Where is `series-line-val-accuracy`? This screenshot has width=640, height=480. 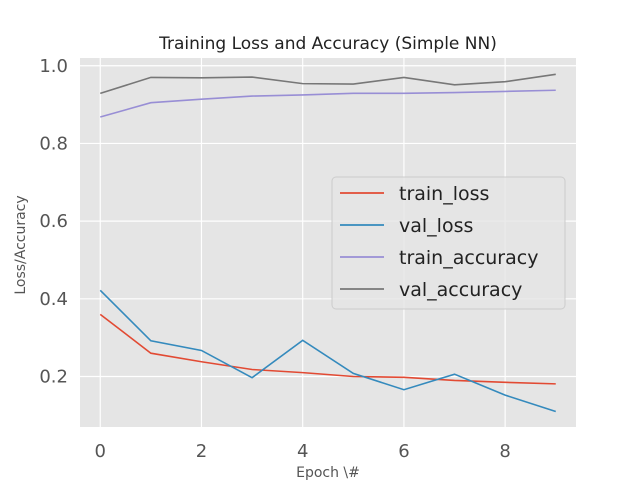 series-line-val-accuracy is located at coordinates (328, 84).